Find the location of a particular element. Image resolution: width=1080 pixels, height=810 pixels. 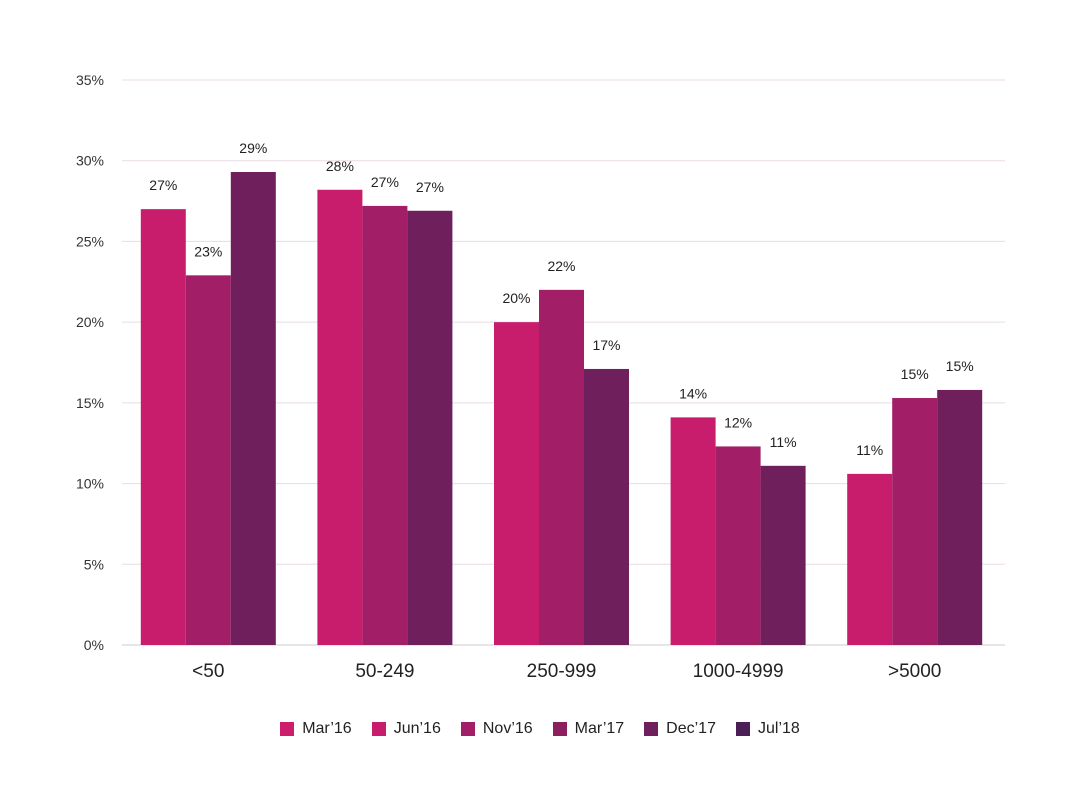

y-tick-label: 15% is located at coordinates (90, 403).